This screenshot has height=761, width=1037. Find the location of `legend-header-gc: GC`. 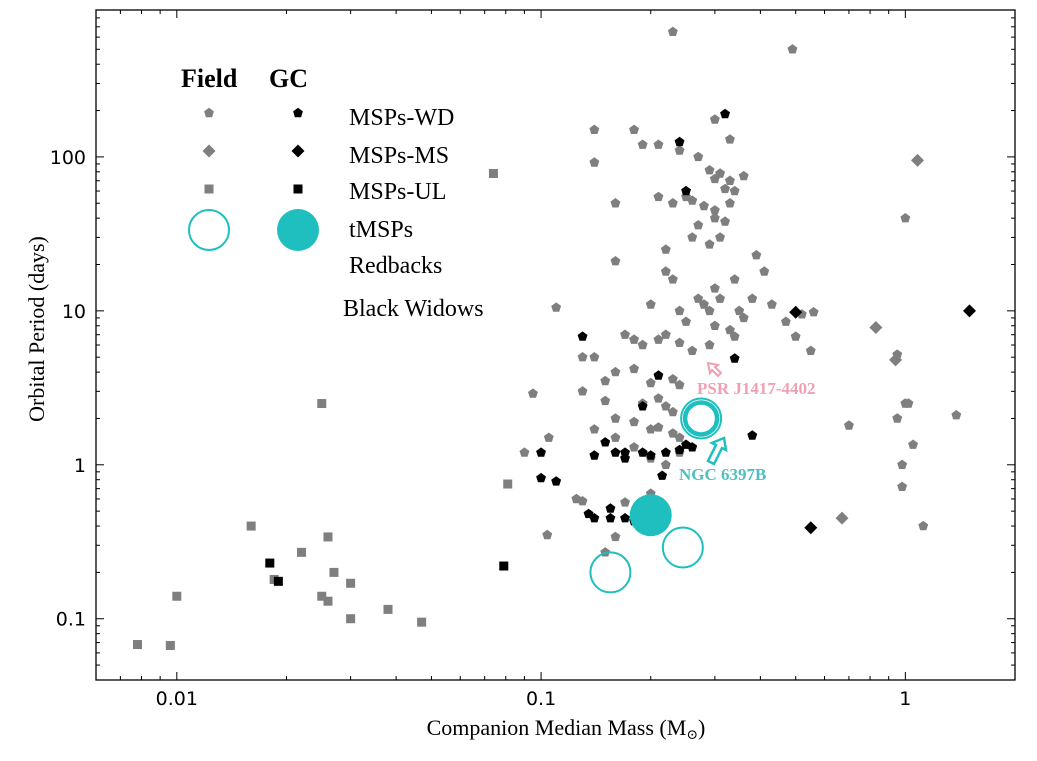

legend-header-gc: GC is located at coordinates (288, 78).